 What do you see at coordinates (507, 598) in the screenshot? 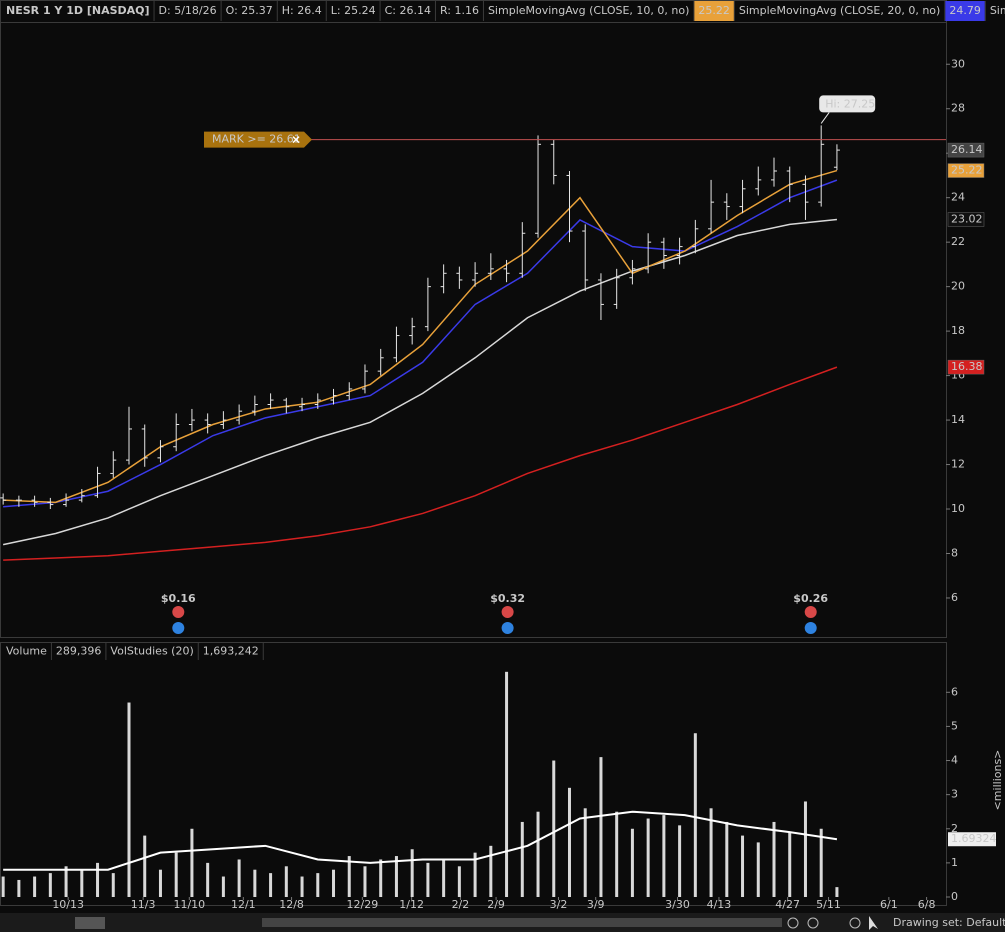
I see `dividend-label: $0.32` at bounding box center [507, 598].